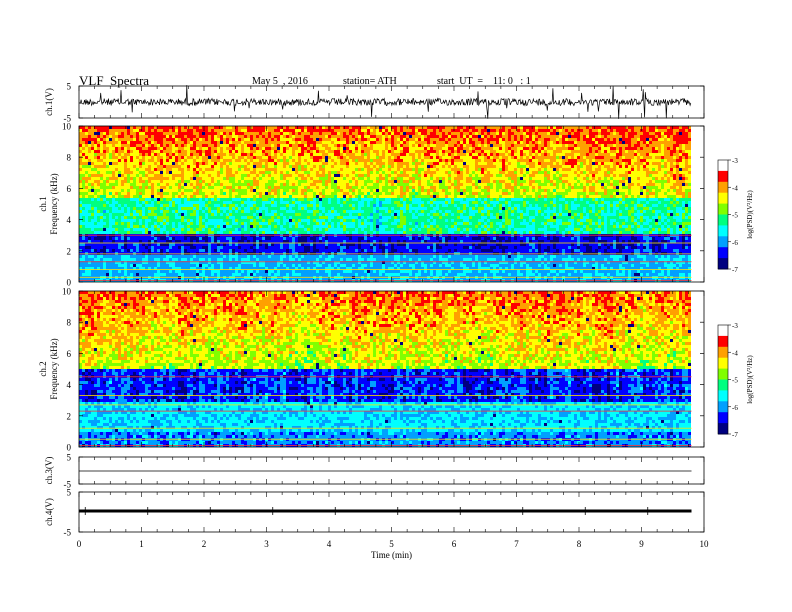 The width and height of the screenshot is (792, 612). Describe the element at coordinates (69, 87) in the screenshot. I see `ch1-waveform-ytick-label: 5` at that location.